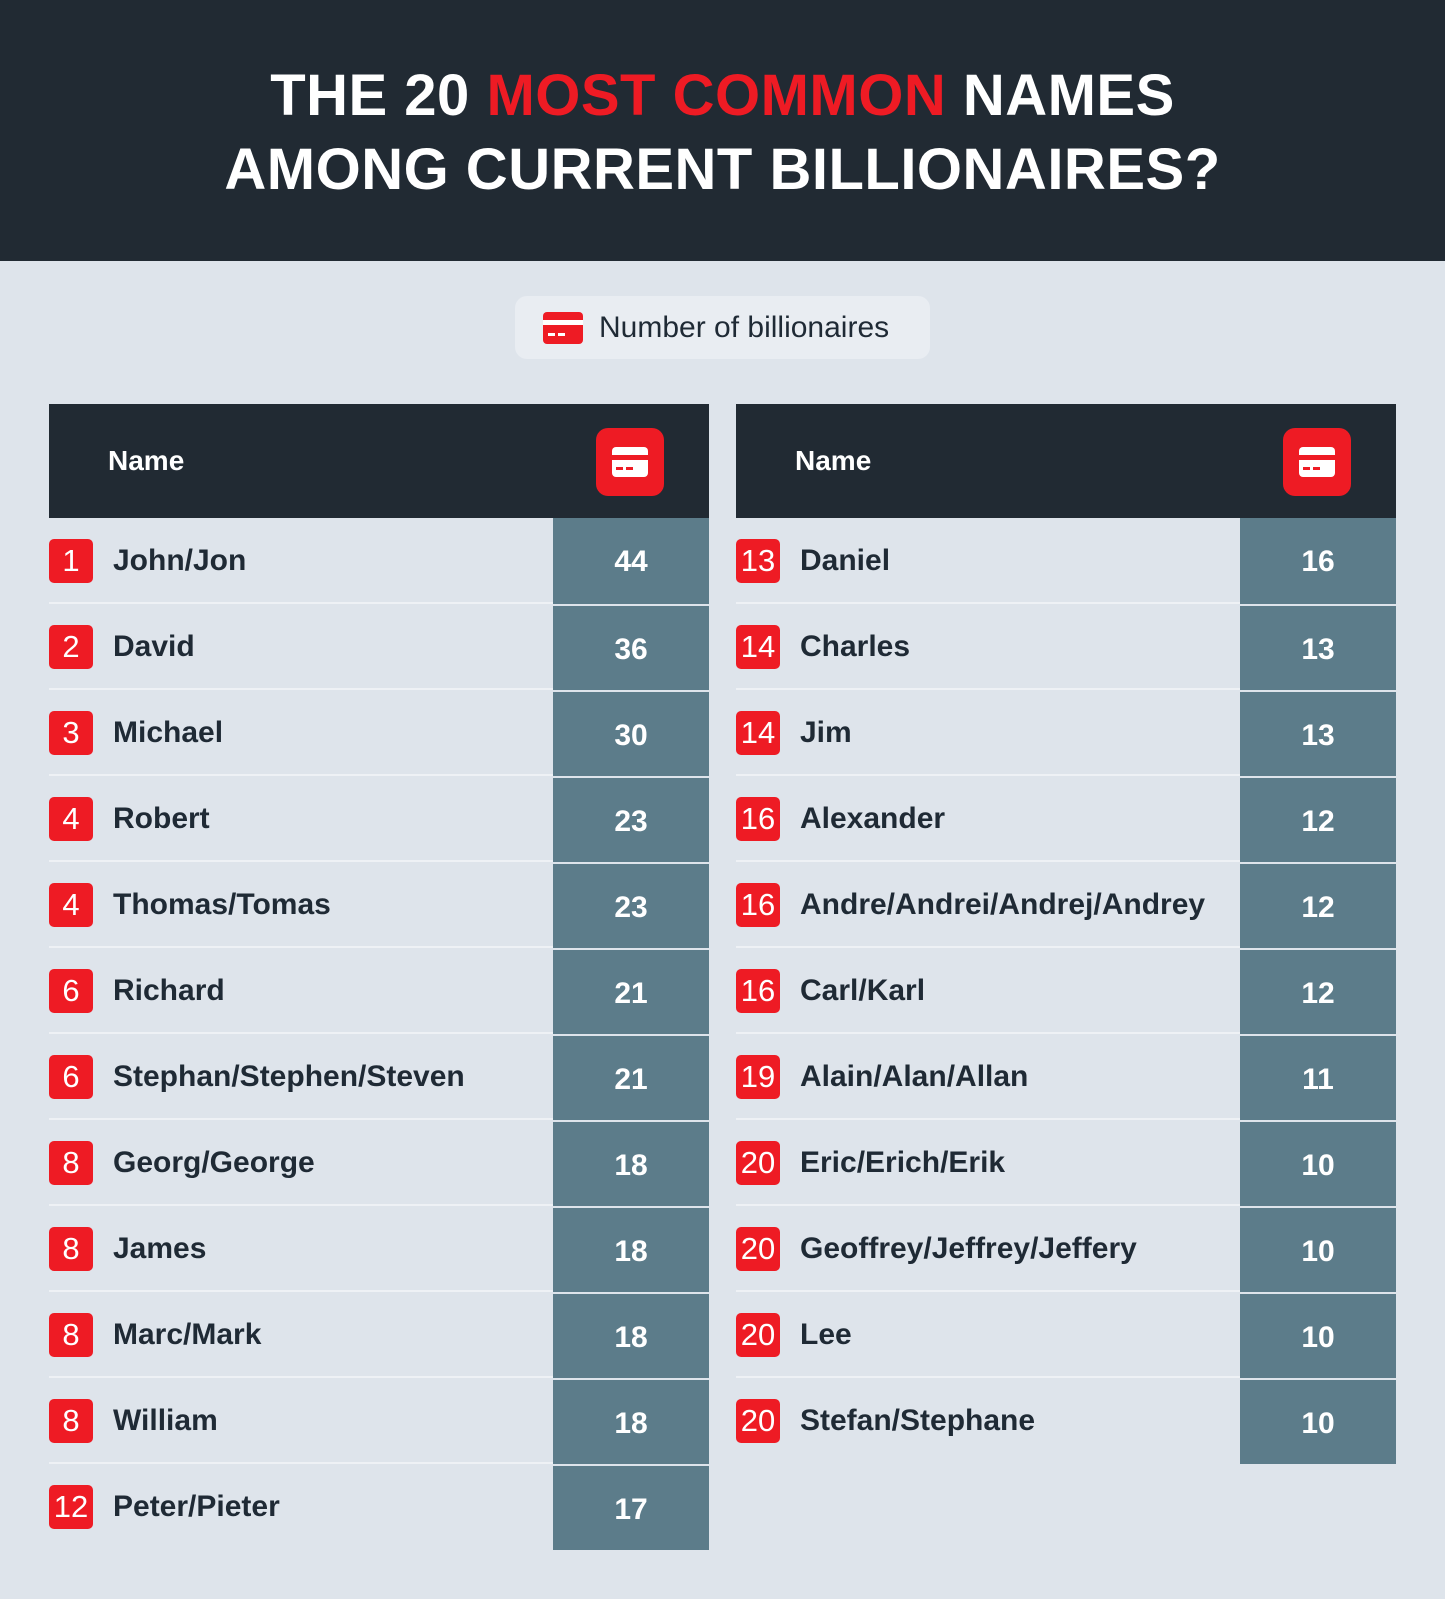 Image resolution: width=1445 pixels, height=1599 pixels. What do you see at coordinates (379, 561) in the screenshot?
I see `table-row: 1 John/Jon 44` at bounding box center [379, 561].